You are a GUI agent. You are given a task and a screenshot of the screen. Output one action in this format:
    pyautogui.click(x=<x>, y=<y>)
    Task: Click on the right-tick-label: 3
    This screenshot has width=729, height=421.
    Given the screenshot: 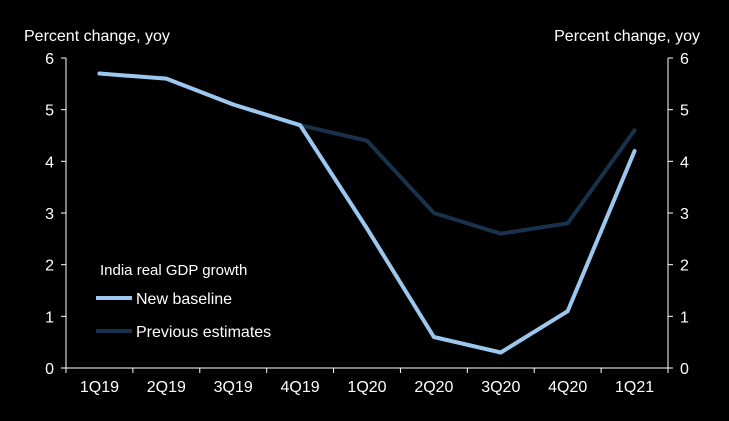 What is the action you would take?
    pyautogui.click(x=684, y=214)
    